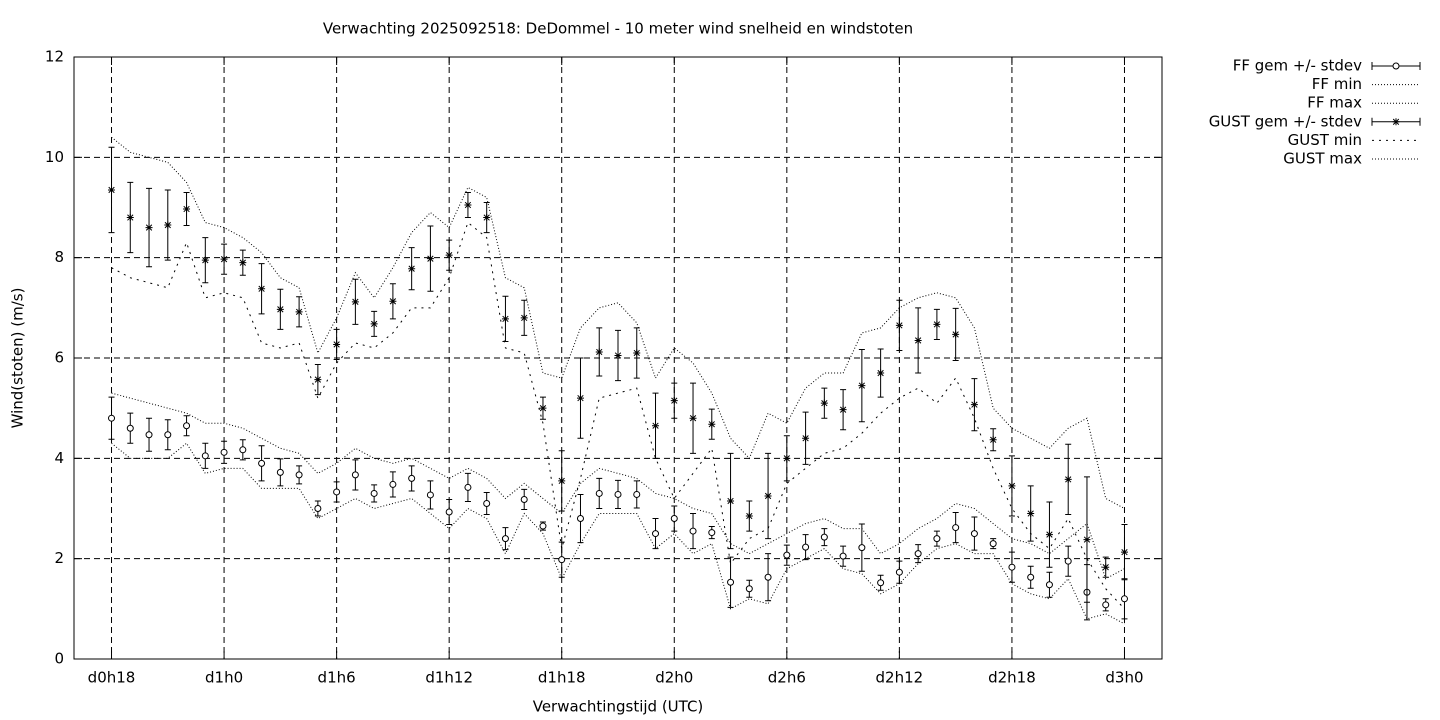 This screenshot has width=1440, height=720. What do you see at coordinates (59, 659) in the screenshot?
I see `y-tick-label: 0` at bounding box center [59, 659].